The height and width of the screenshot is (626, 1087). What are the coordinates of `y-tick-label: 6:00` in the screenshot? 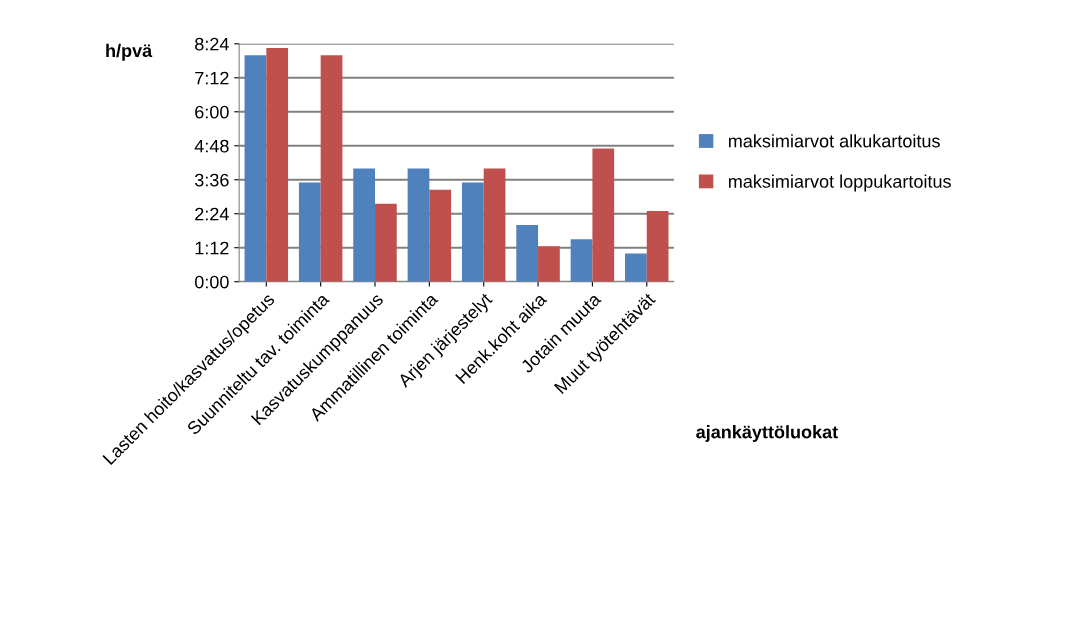 It's located at (212, 112).